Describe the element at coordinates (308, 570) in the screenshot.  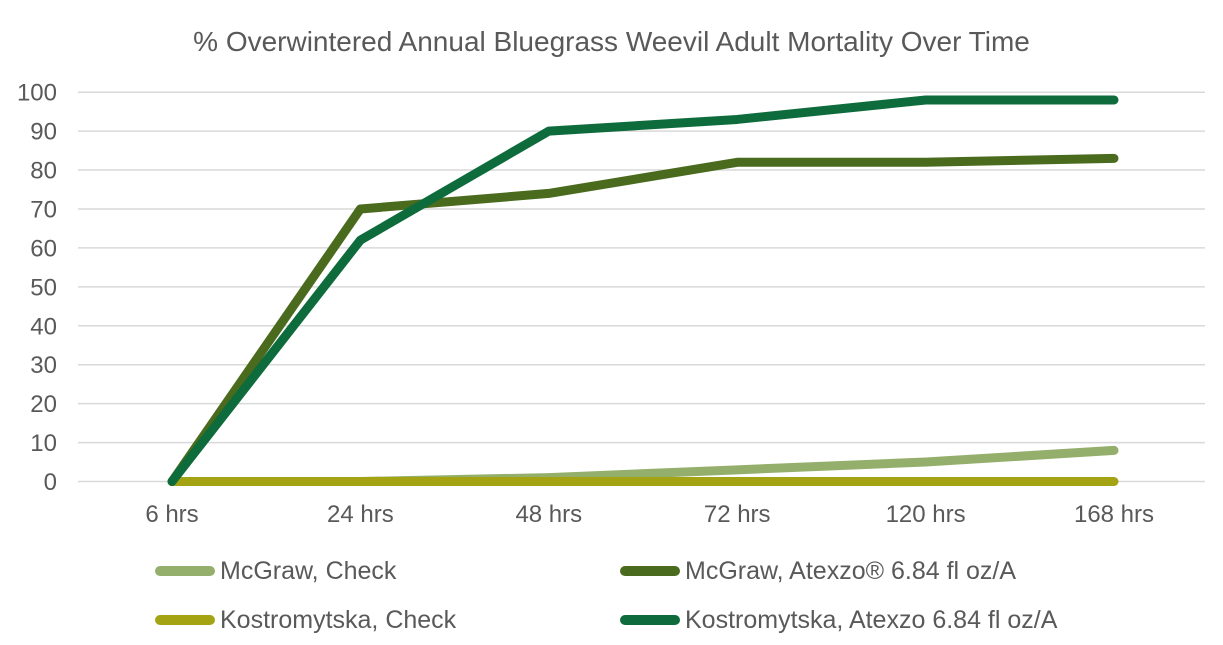
I see `legend-label: McGraw, Check` at that location.